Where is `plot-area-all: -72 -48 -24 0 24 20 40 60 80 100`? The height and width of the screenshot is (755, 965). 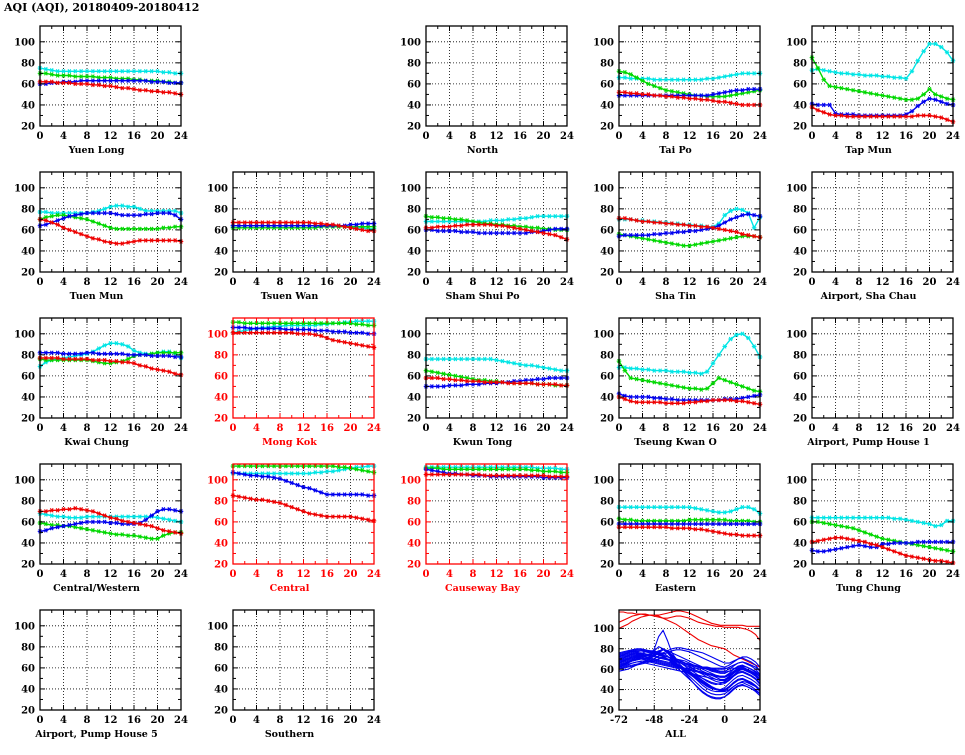 plot-area-all: -72 -48 -24 0 24 20 40 60 80 100 is located at coordinates (680, 667).